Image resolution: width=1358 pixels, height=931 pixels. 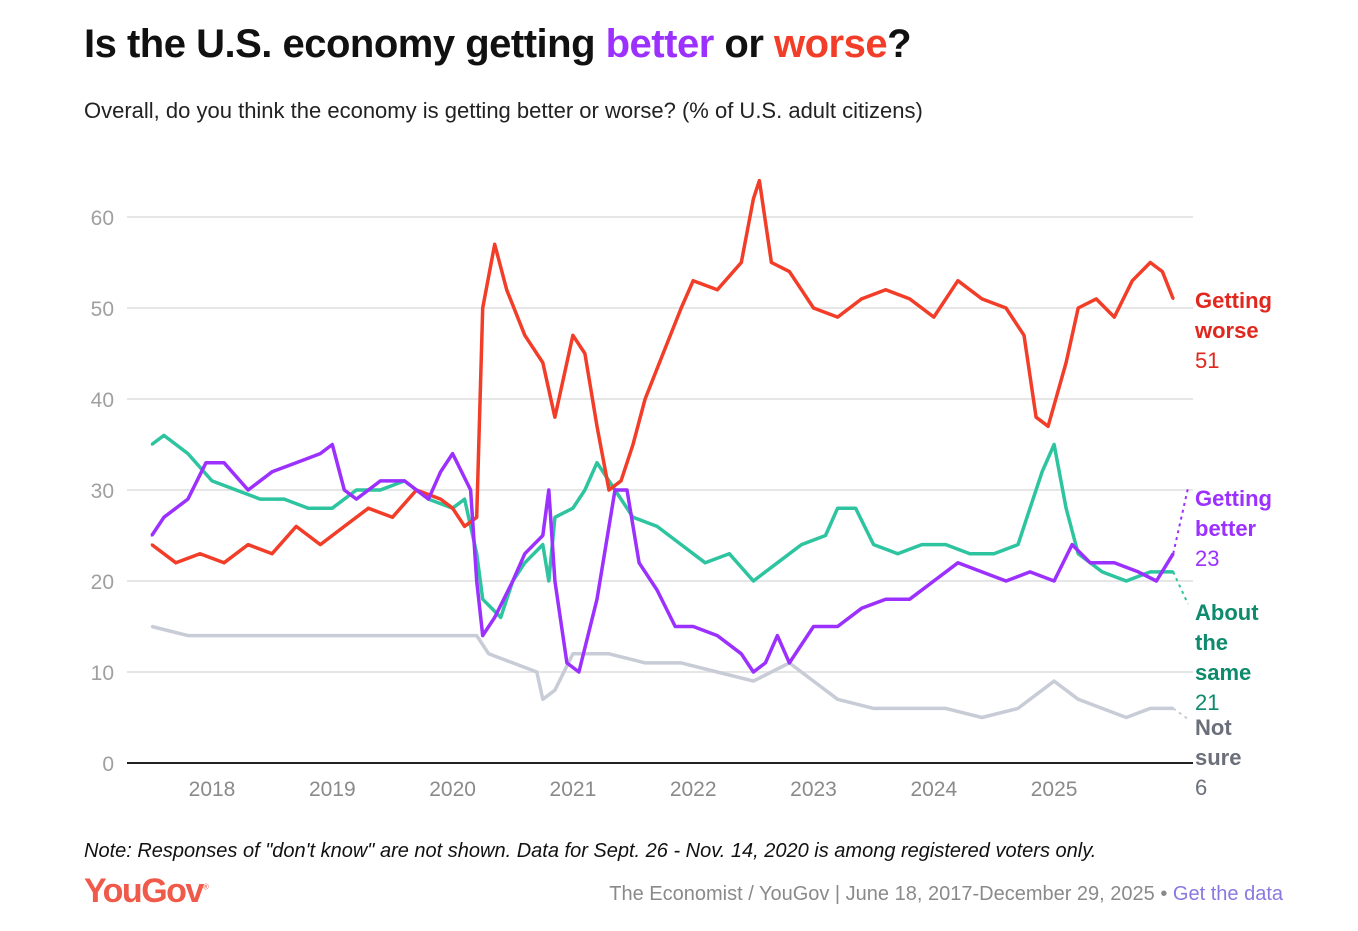 I want to click on x-tick-label: 2021, so click(x=573, y=789).